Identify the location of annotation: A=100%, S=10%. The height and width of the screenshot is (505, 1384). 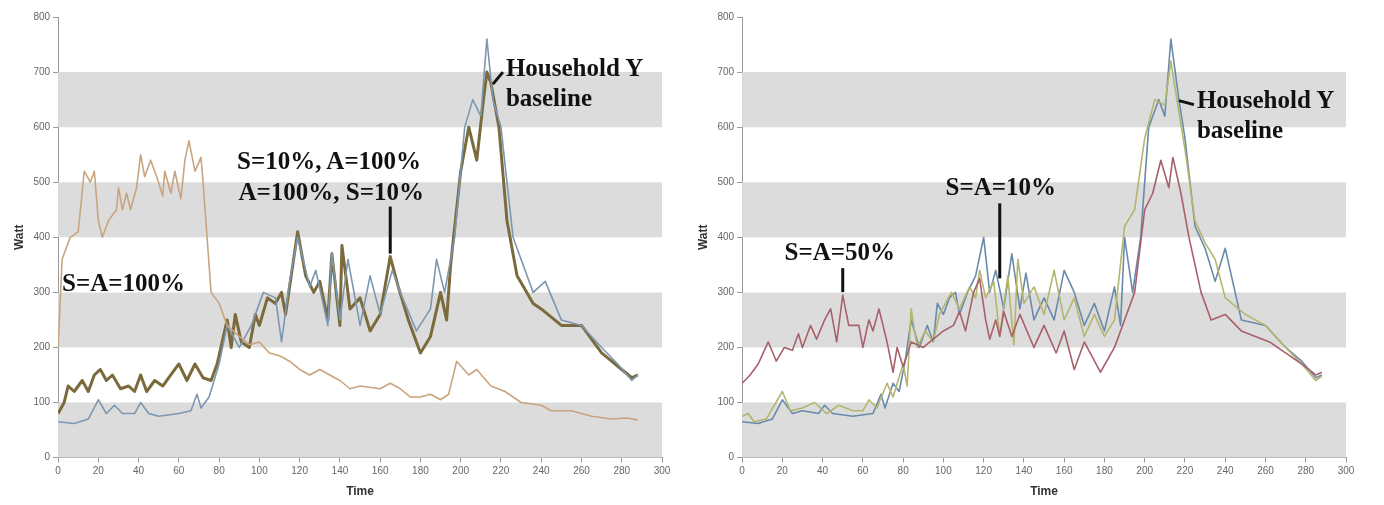
(331, 192).